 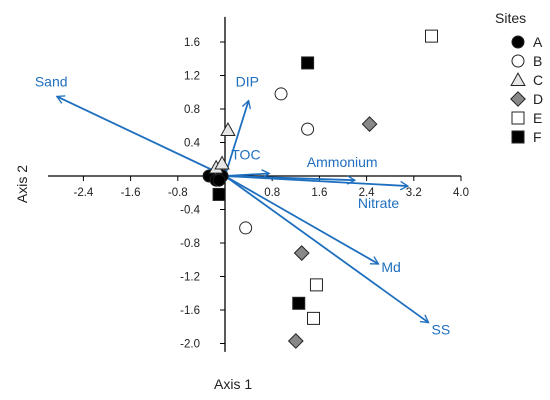 I want to click on x-tick-label: 0.8, so click(x=272, y=193).